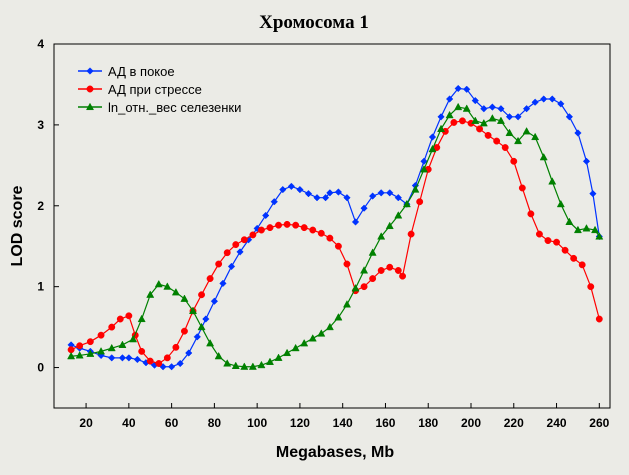 The height and width of the screenshot is (475, 629). I want to click on legend-marker, so click(90, 106).